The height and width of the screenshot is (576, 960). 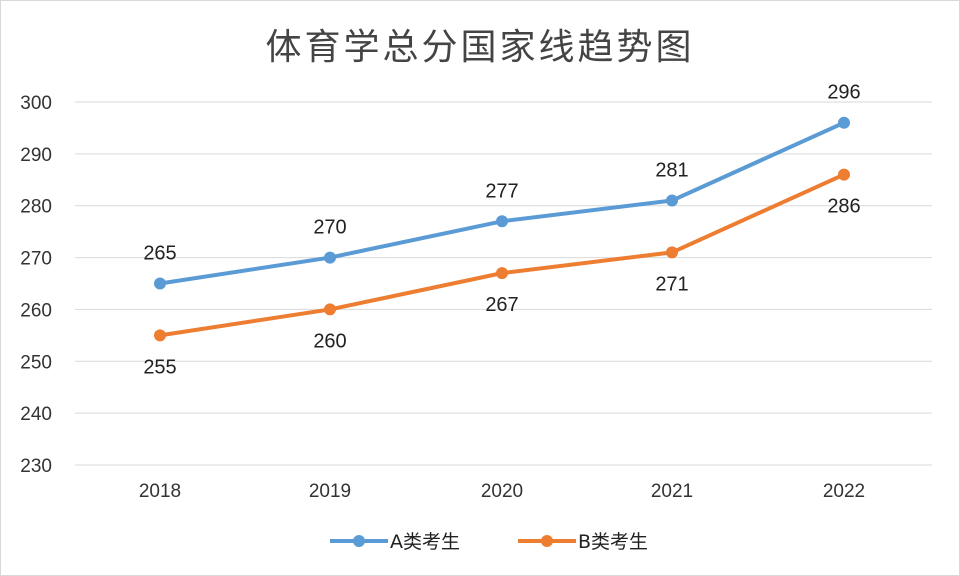 What do you see at coordinates (36, 103) in the screenshot?
I see `y-tick-label: 300` at bounding box center [36, 103].